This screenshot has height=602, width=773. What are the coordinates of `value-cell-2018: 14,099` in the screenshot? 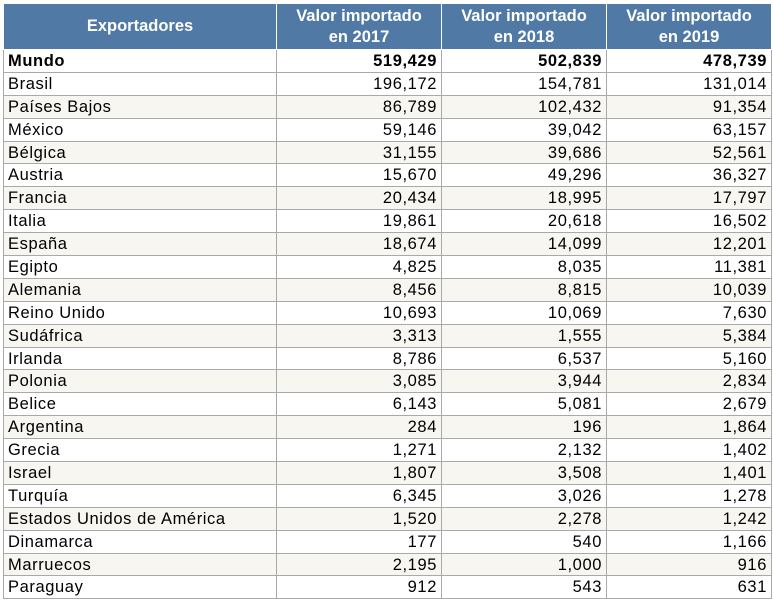 It's located at (524, 244).